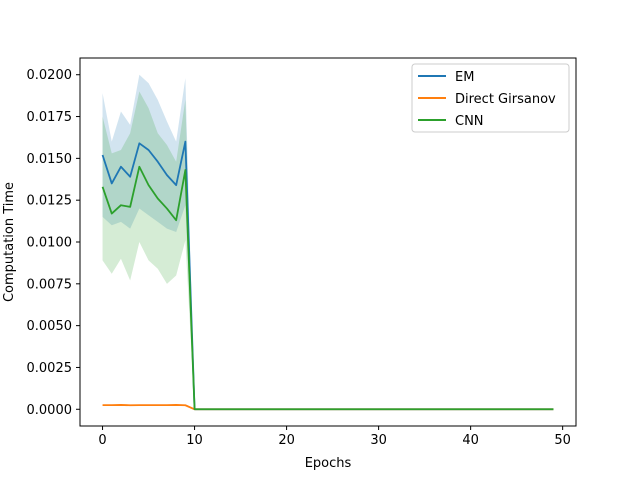 Image resolution: width=640 pixels, height=480 pixels. Describe the element at coordinates (50, 368) in the screenshot. I see `y-tick-label: 0.0025` at that location.